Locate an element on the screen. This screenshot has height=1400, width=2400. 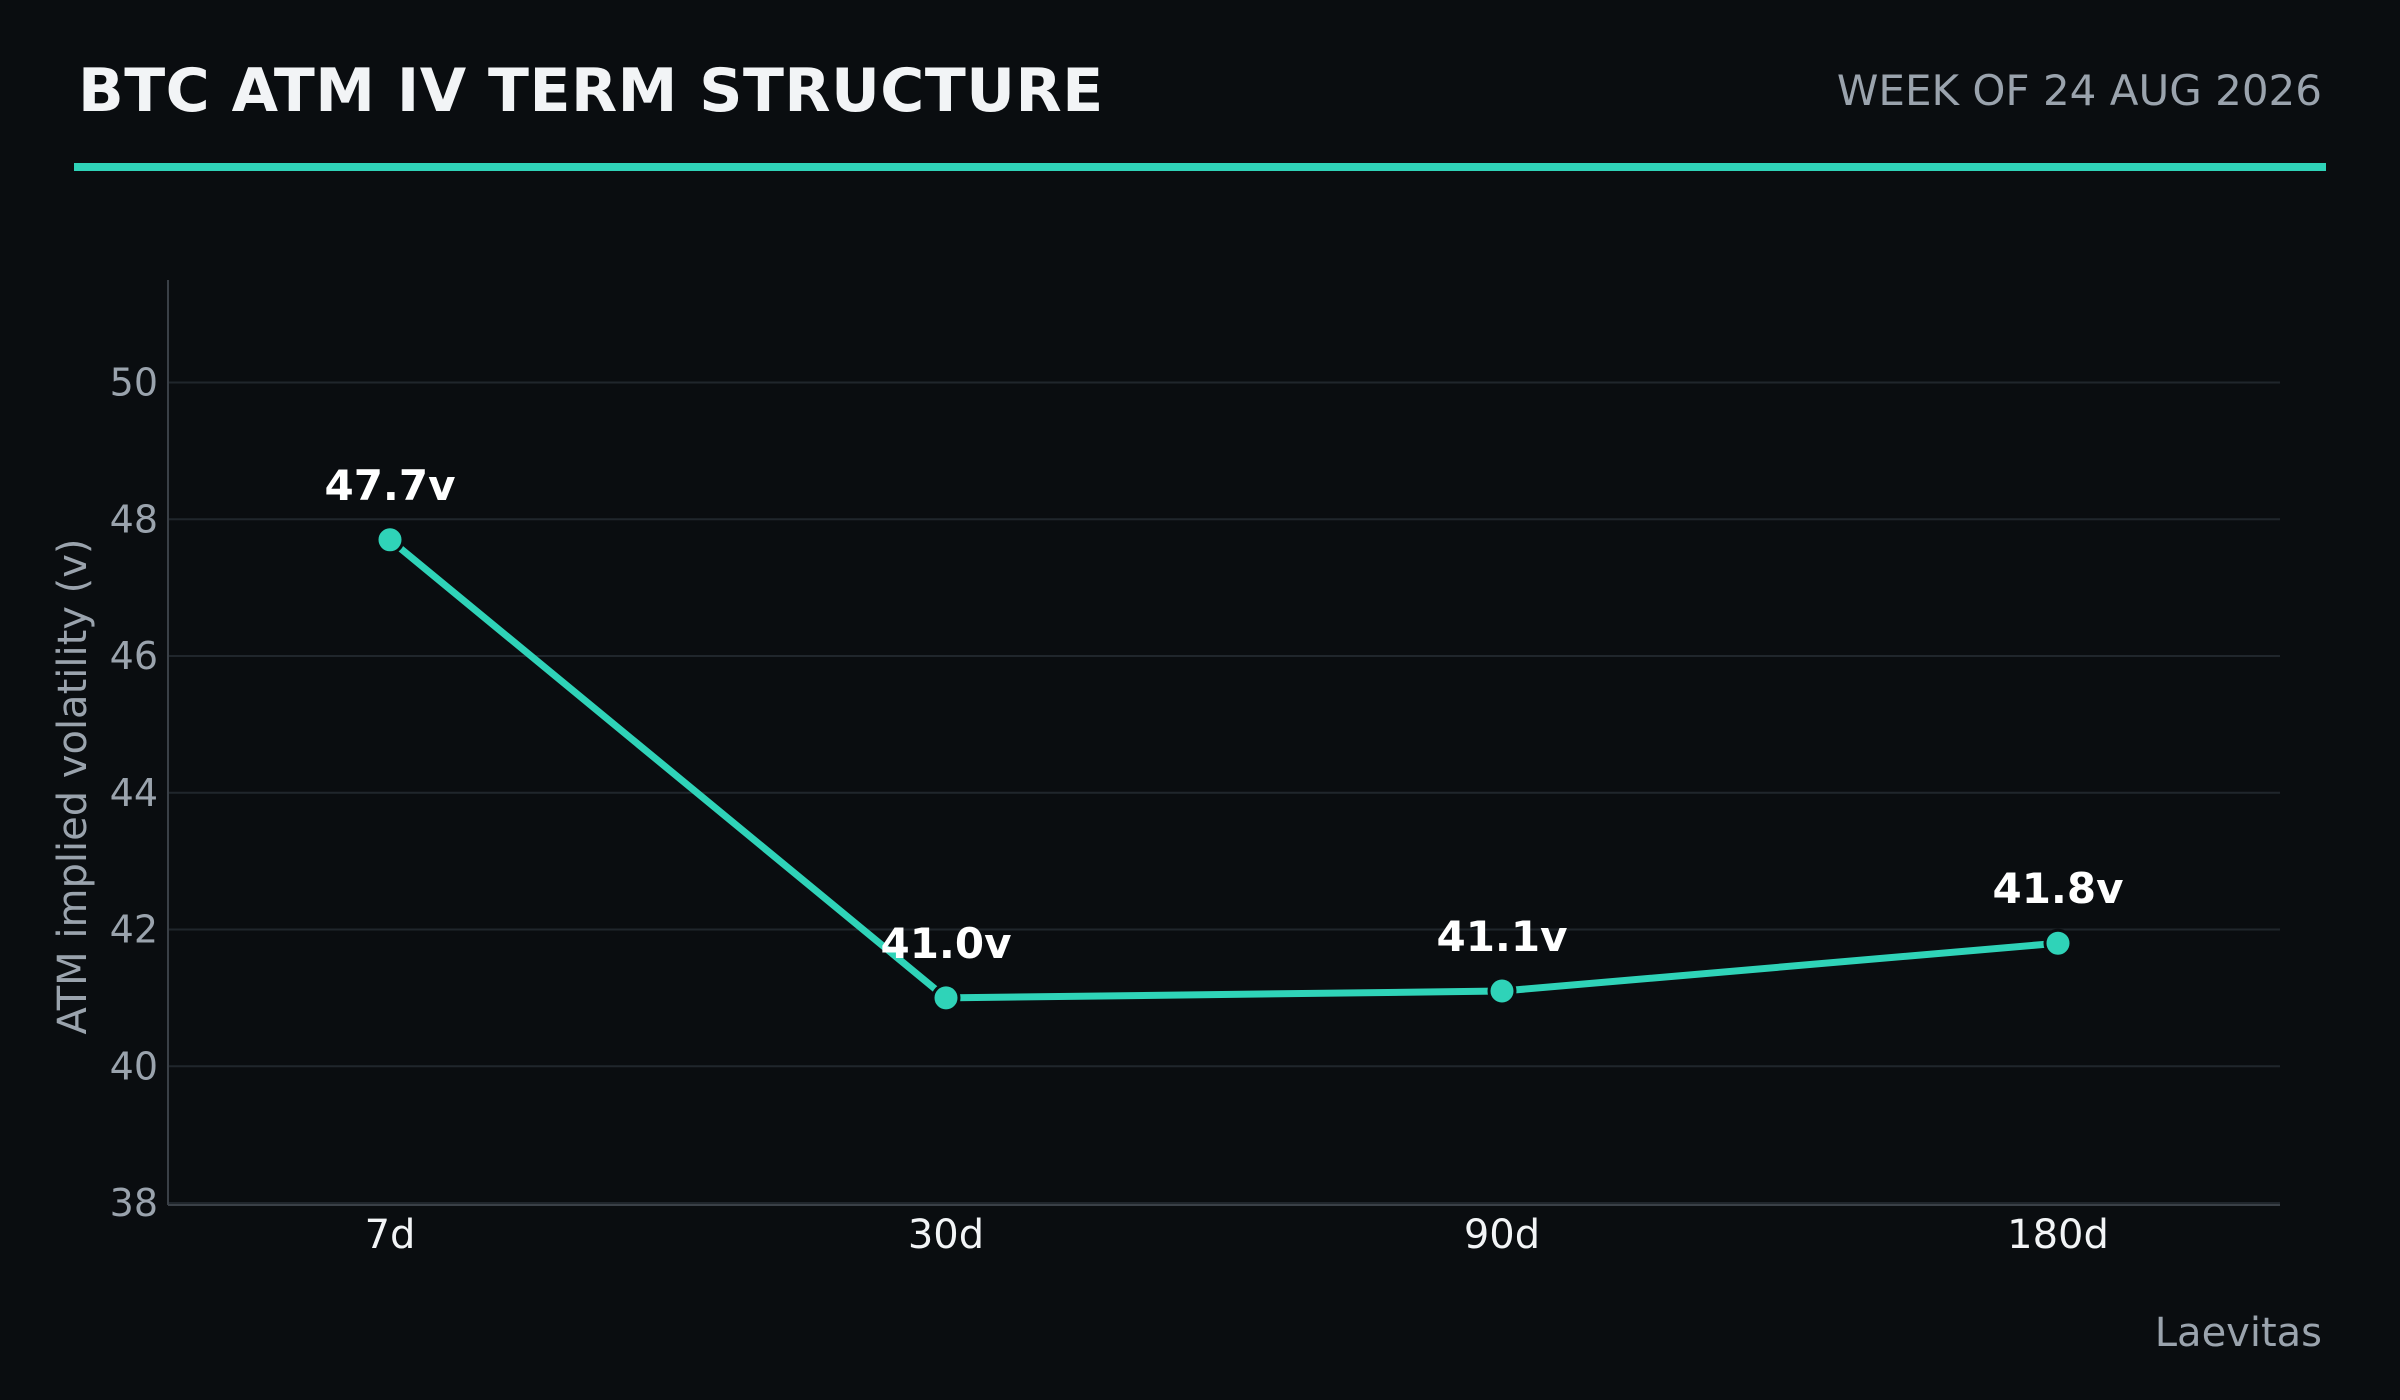
x-tick-labels: 7d 30d 90d 180d is located at coordinates (1237, 1235).